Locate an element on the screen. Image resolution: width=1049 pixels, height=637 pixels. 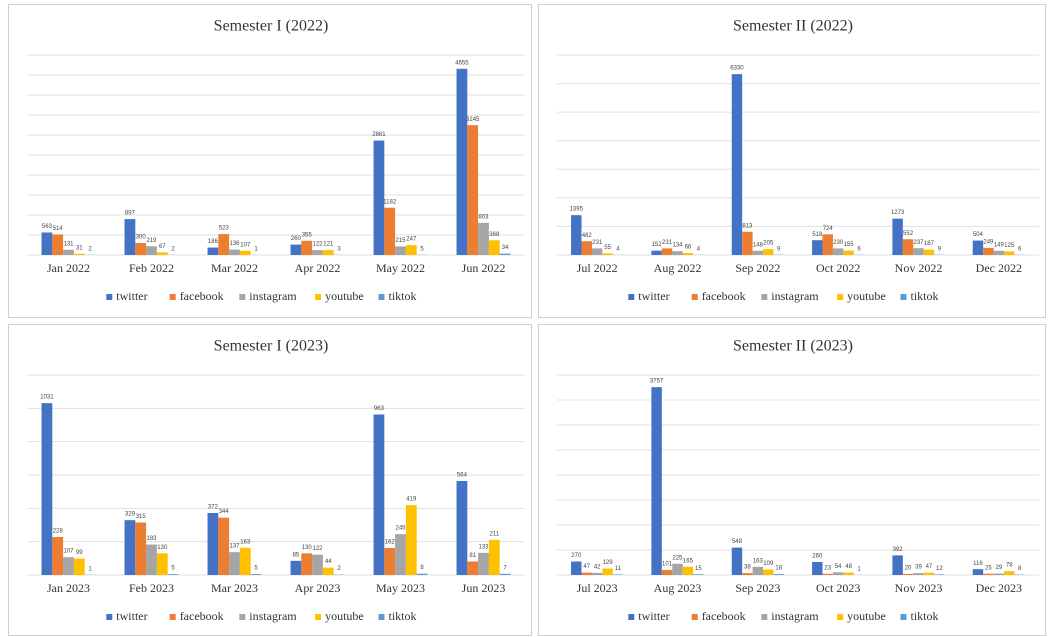
data-label: 1273 is located at coordinates (898, 213).